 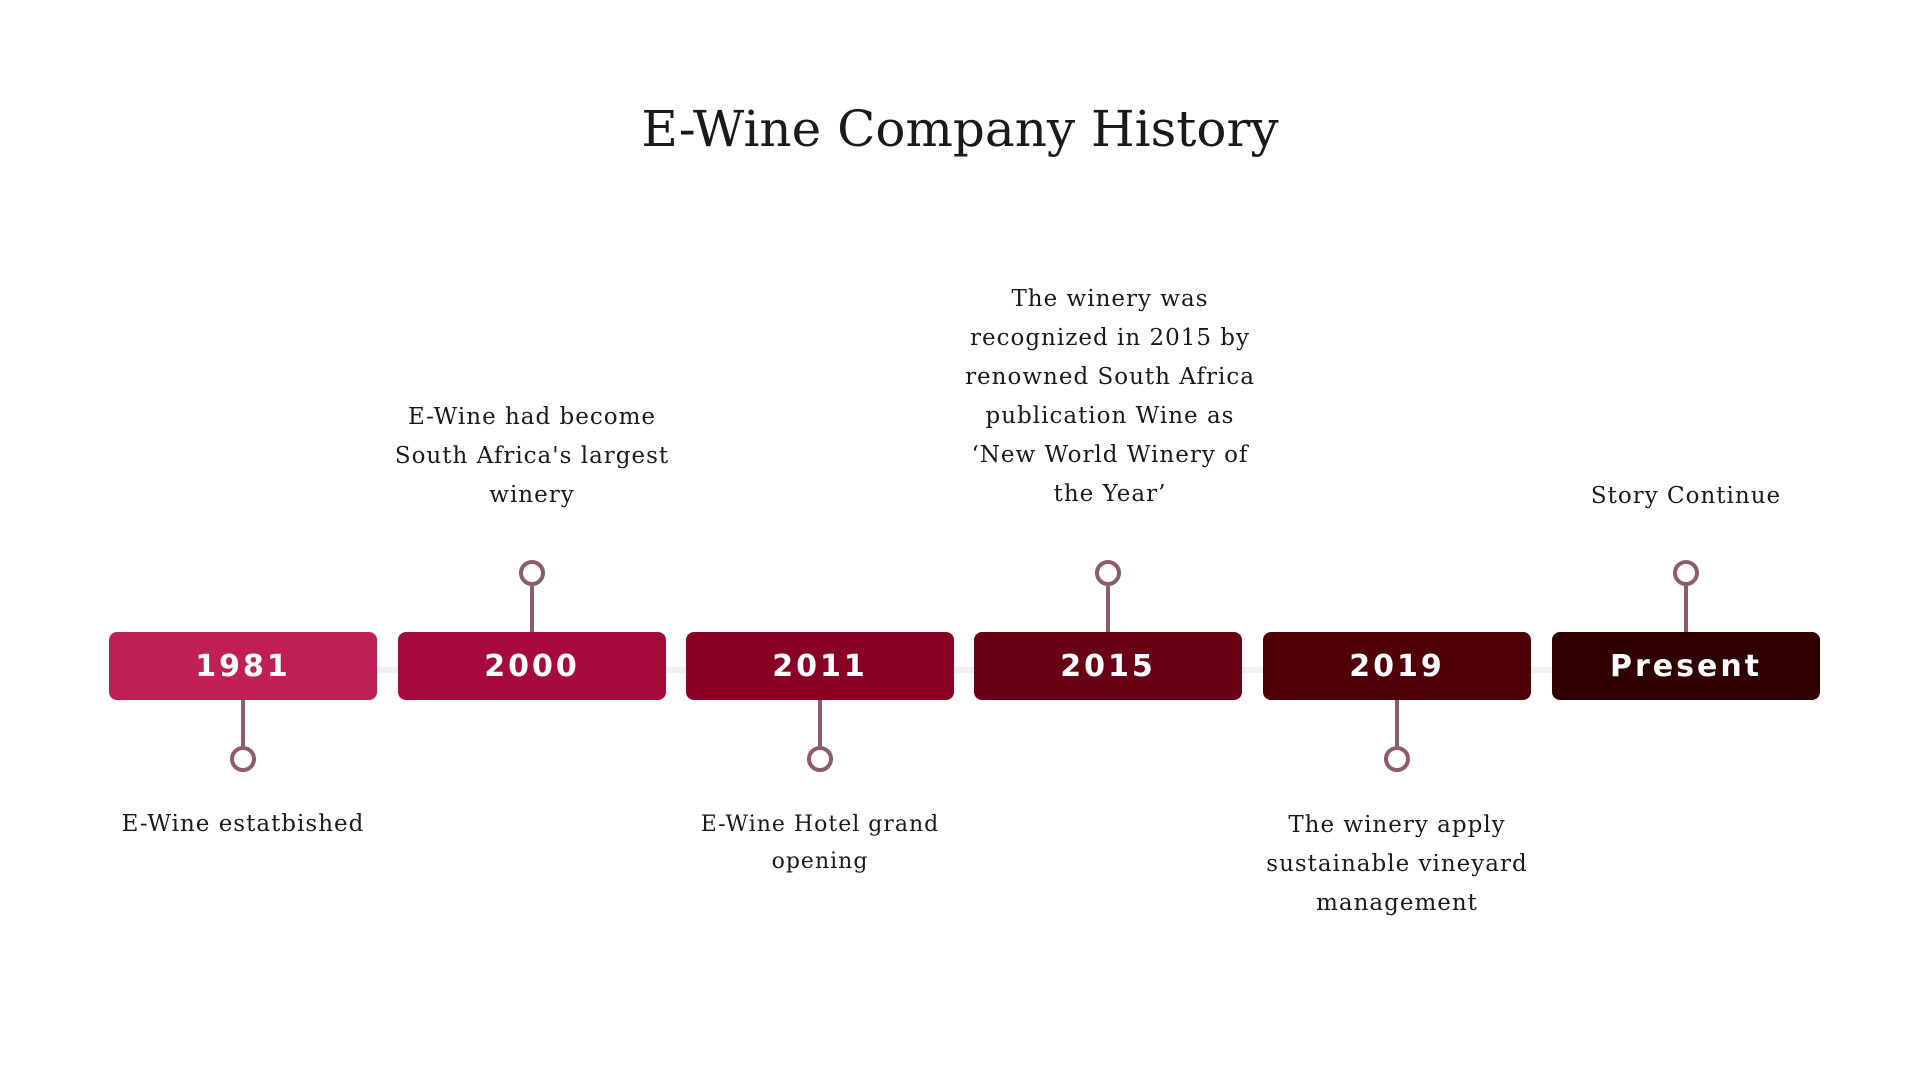 I want to click on event-description: Story Continue, so click(x=1686, y=496).